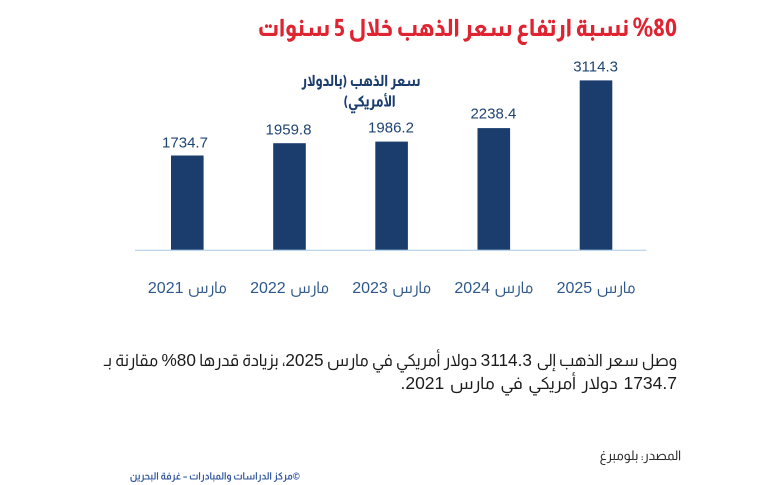  Describe the element at coordinates (493, 113) in the screenshot. I see `svg-text: 2238.4` at that location.